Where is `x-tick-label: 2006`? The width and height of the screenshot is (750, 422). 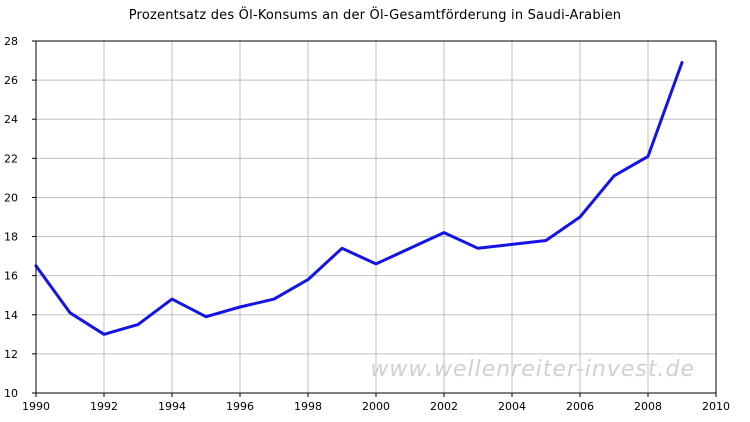
x-tick-label: 2006 is located at coordinates (580, 406).